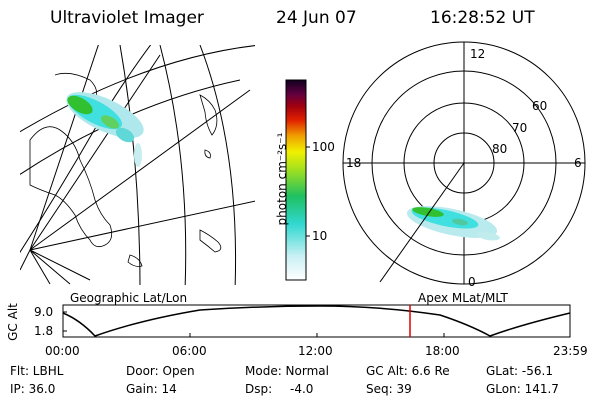 This screenshot has height=400, width=600. Describe the element at coordinates (570, 351) in the screenshot. I see `alt-xtick-2359: 23:59` at that location.